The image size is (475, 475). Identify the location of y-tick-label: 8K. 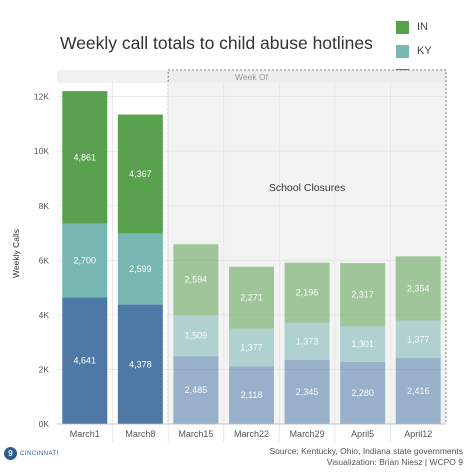
(44, 206).